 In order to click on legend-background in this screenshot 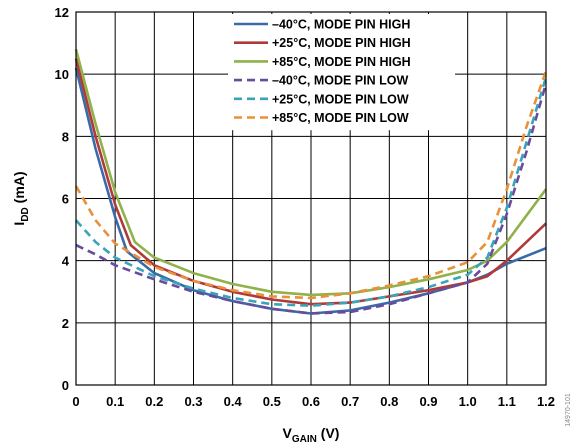, I will do `click(341, 72)`.